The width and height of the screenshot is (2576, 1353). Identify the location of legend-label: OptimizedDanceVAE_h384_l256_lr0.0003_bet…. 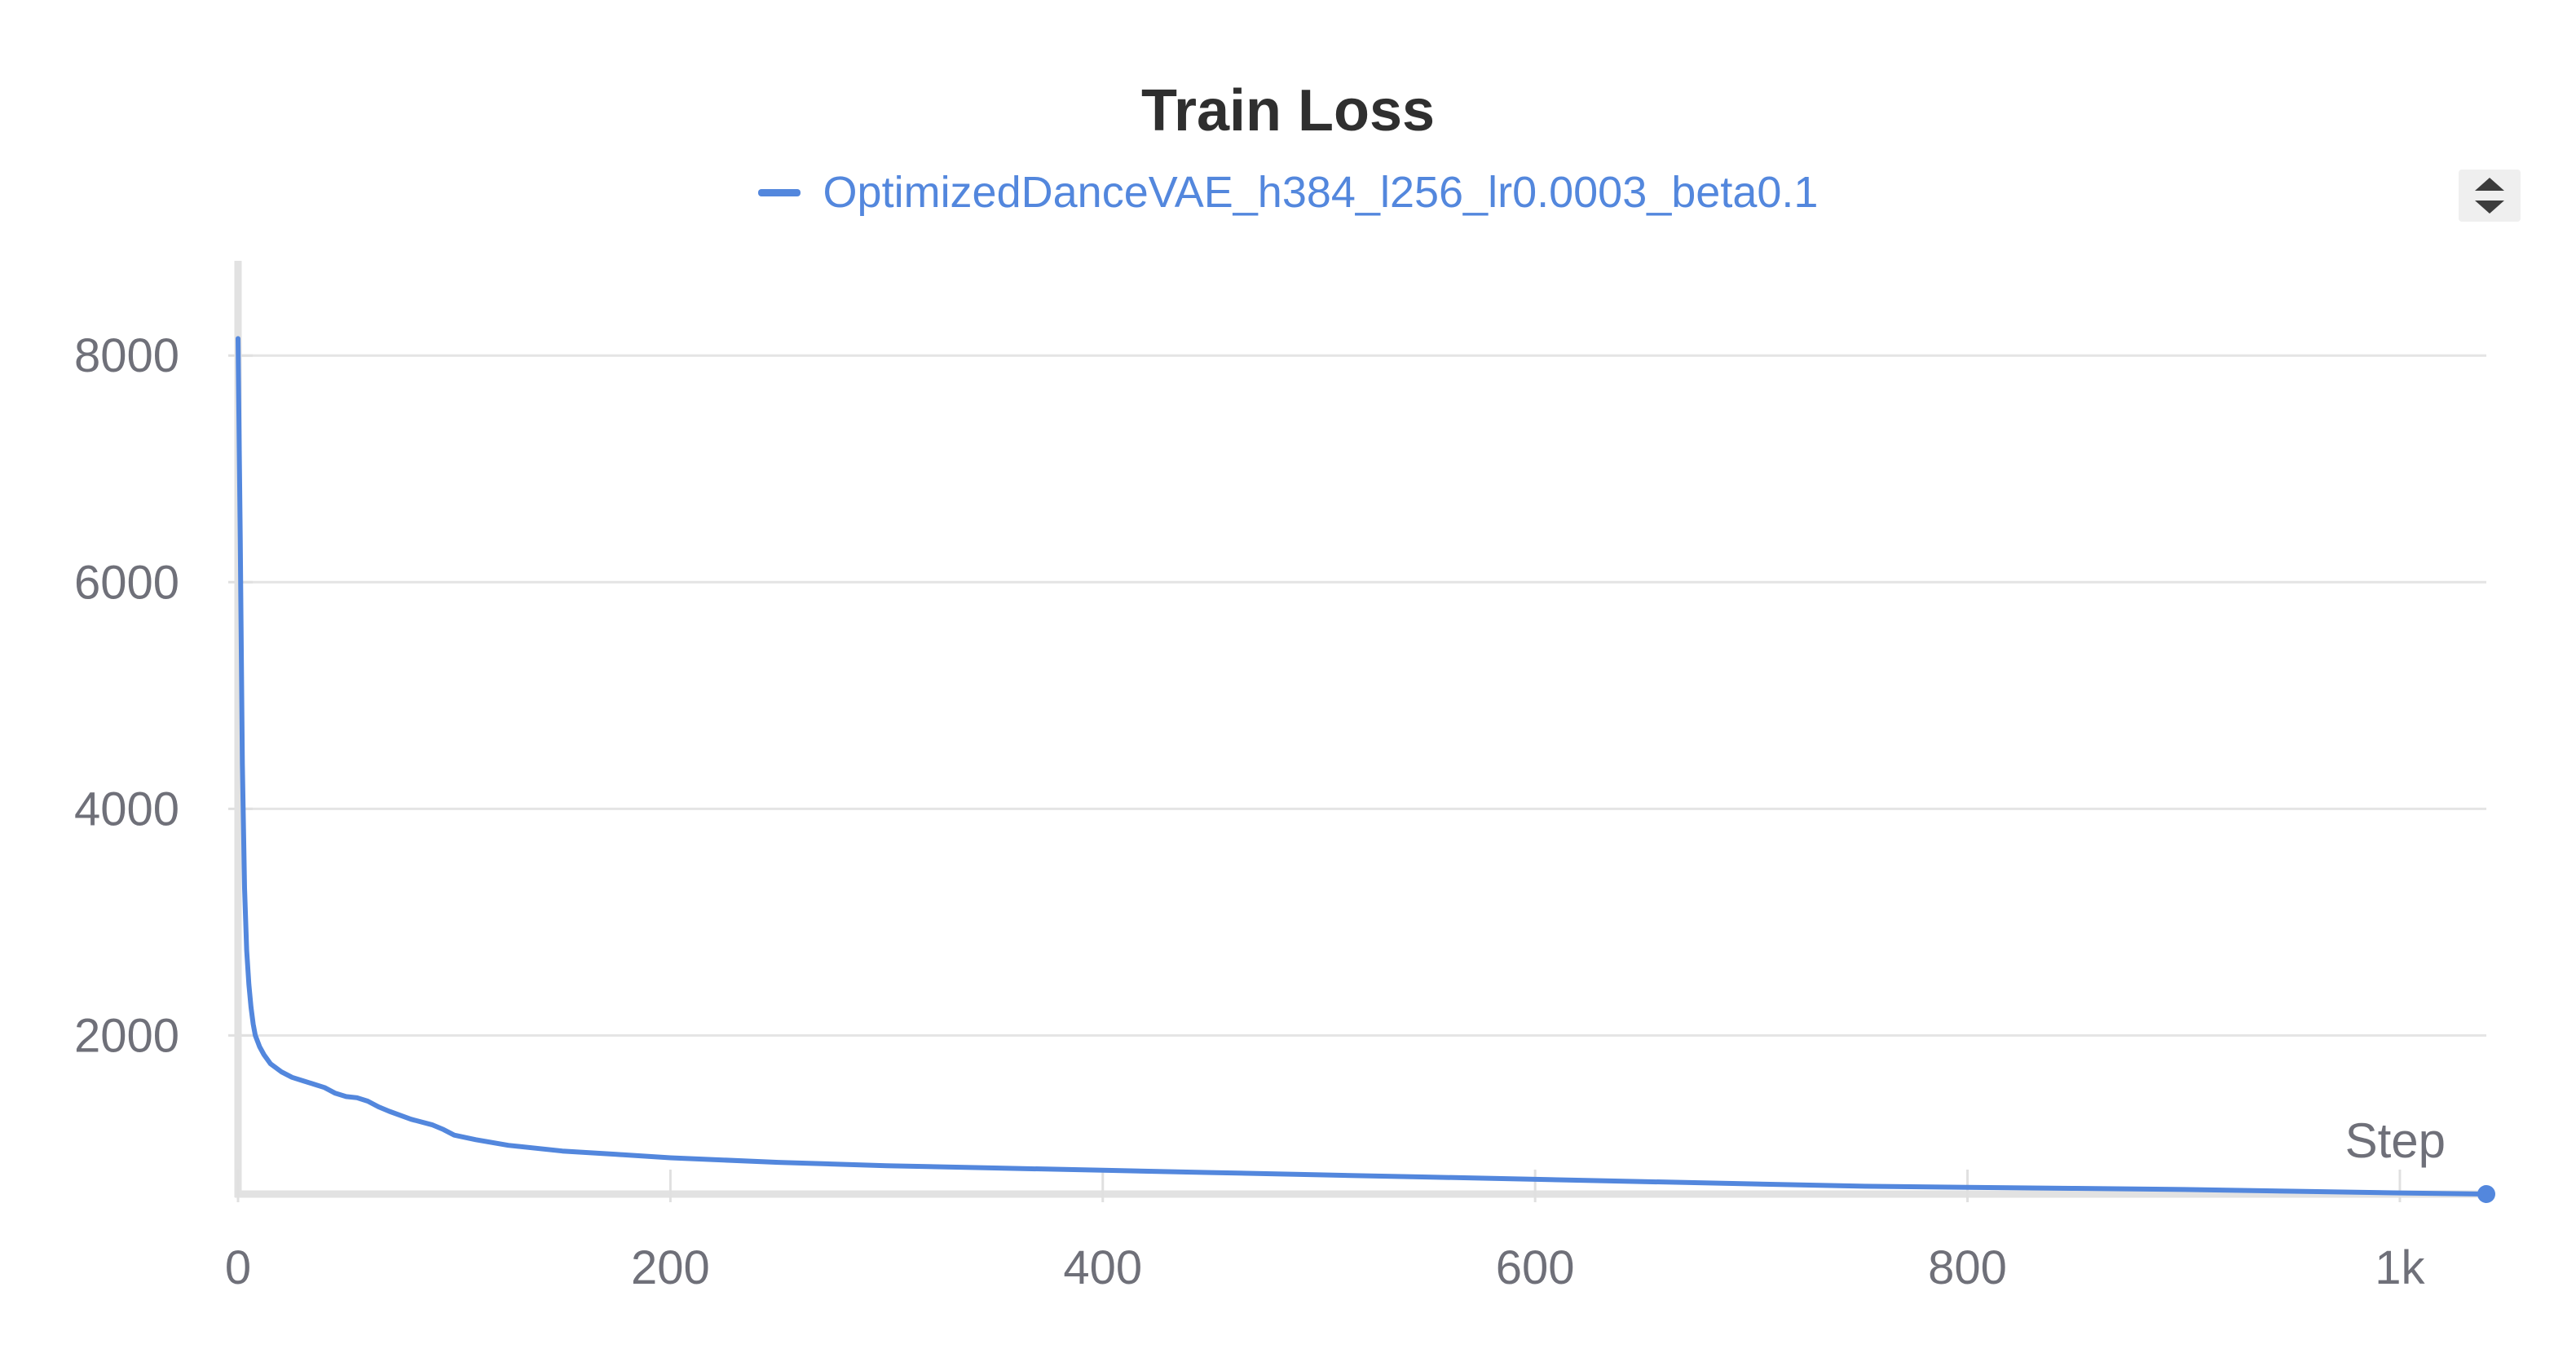
(1321, 192).